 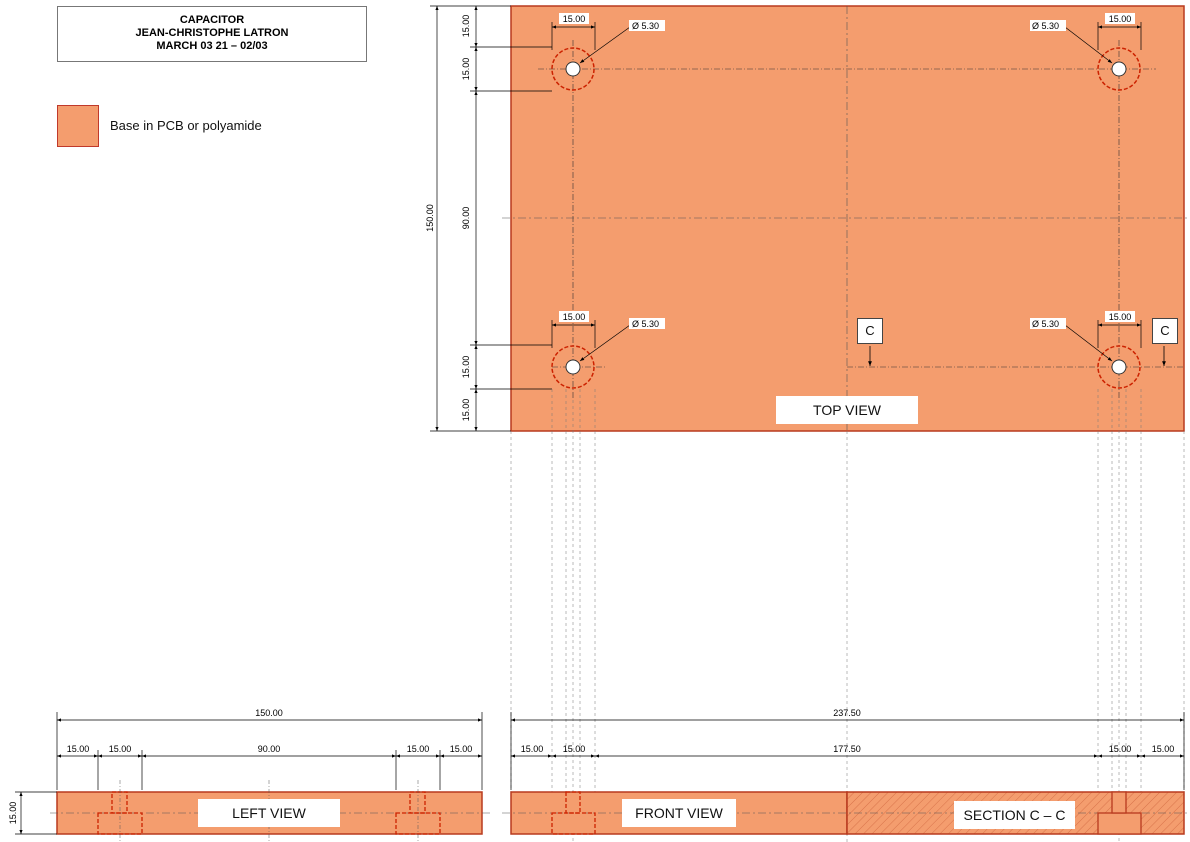 I want to click on title-date: MARCH 03 21 – 02/03, so click(x=212, y=46).